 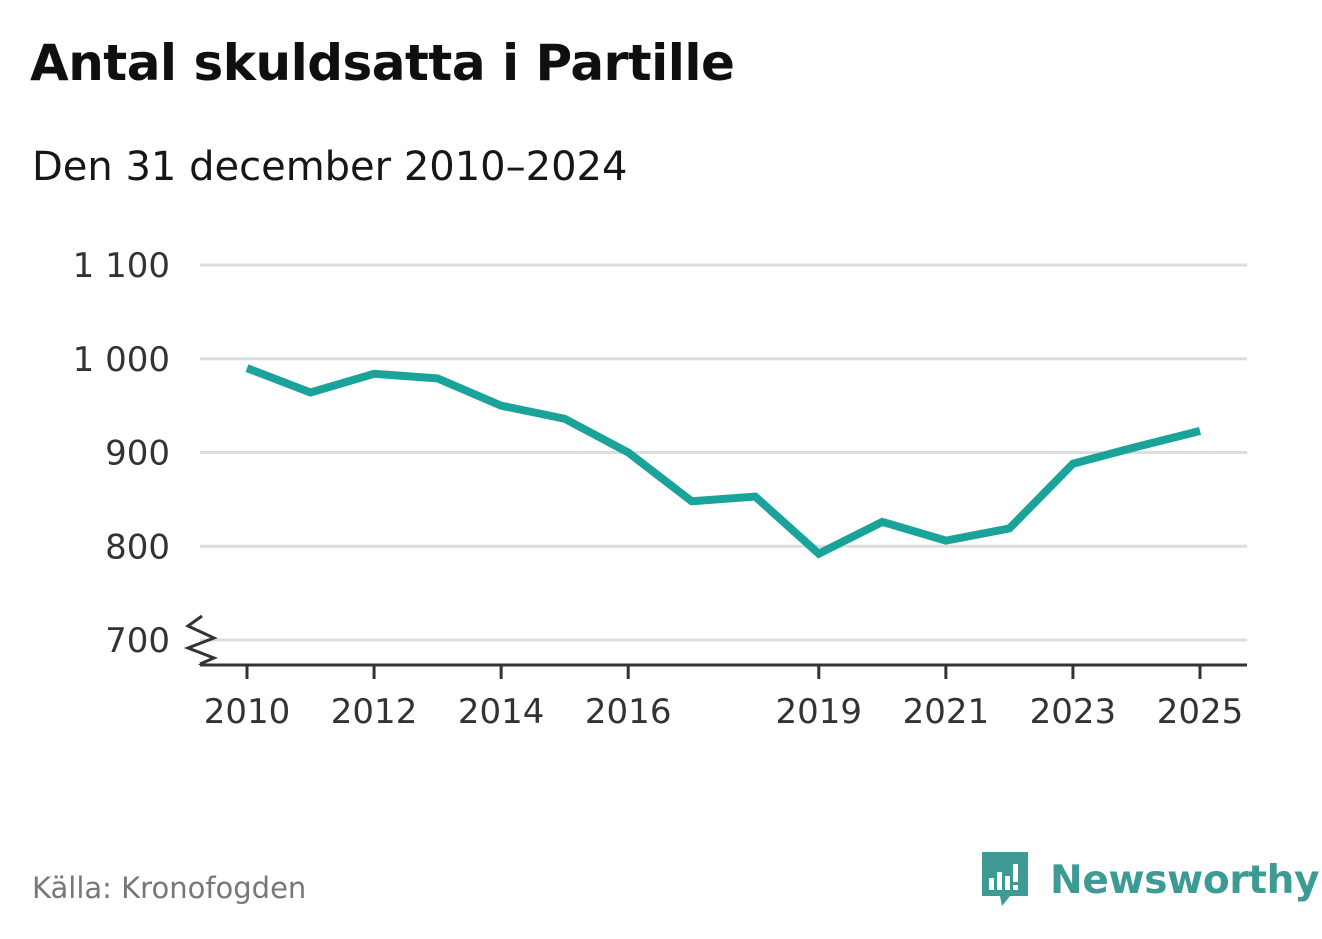 I want to click on x-tick-label: 2019, so click(x=819, y=712).